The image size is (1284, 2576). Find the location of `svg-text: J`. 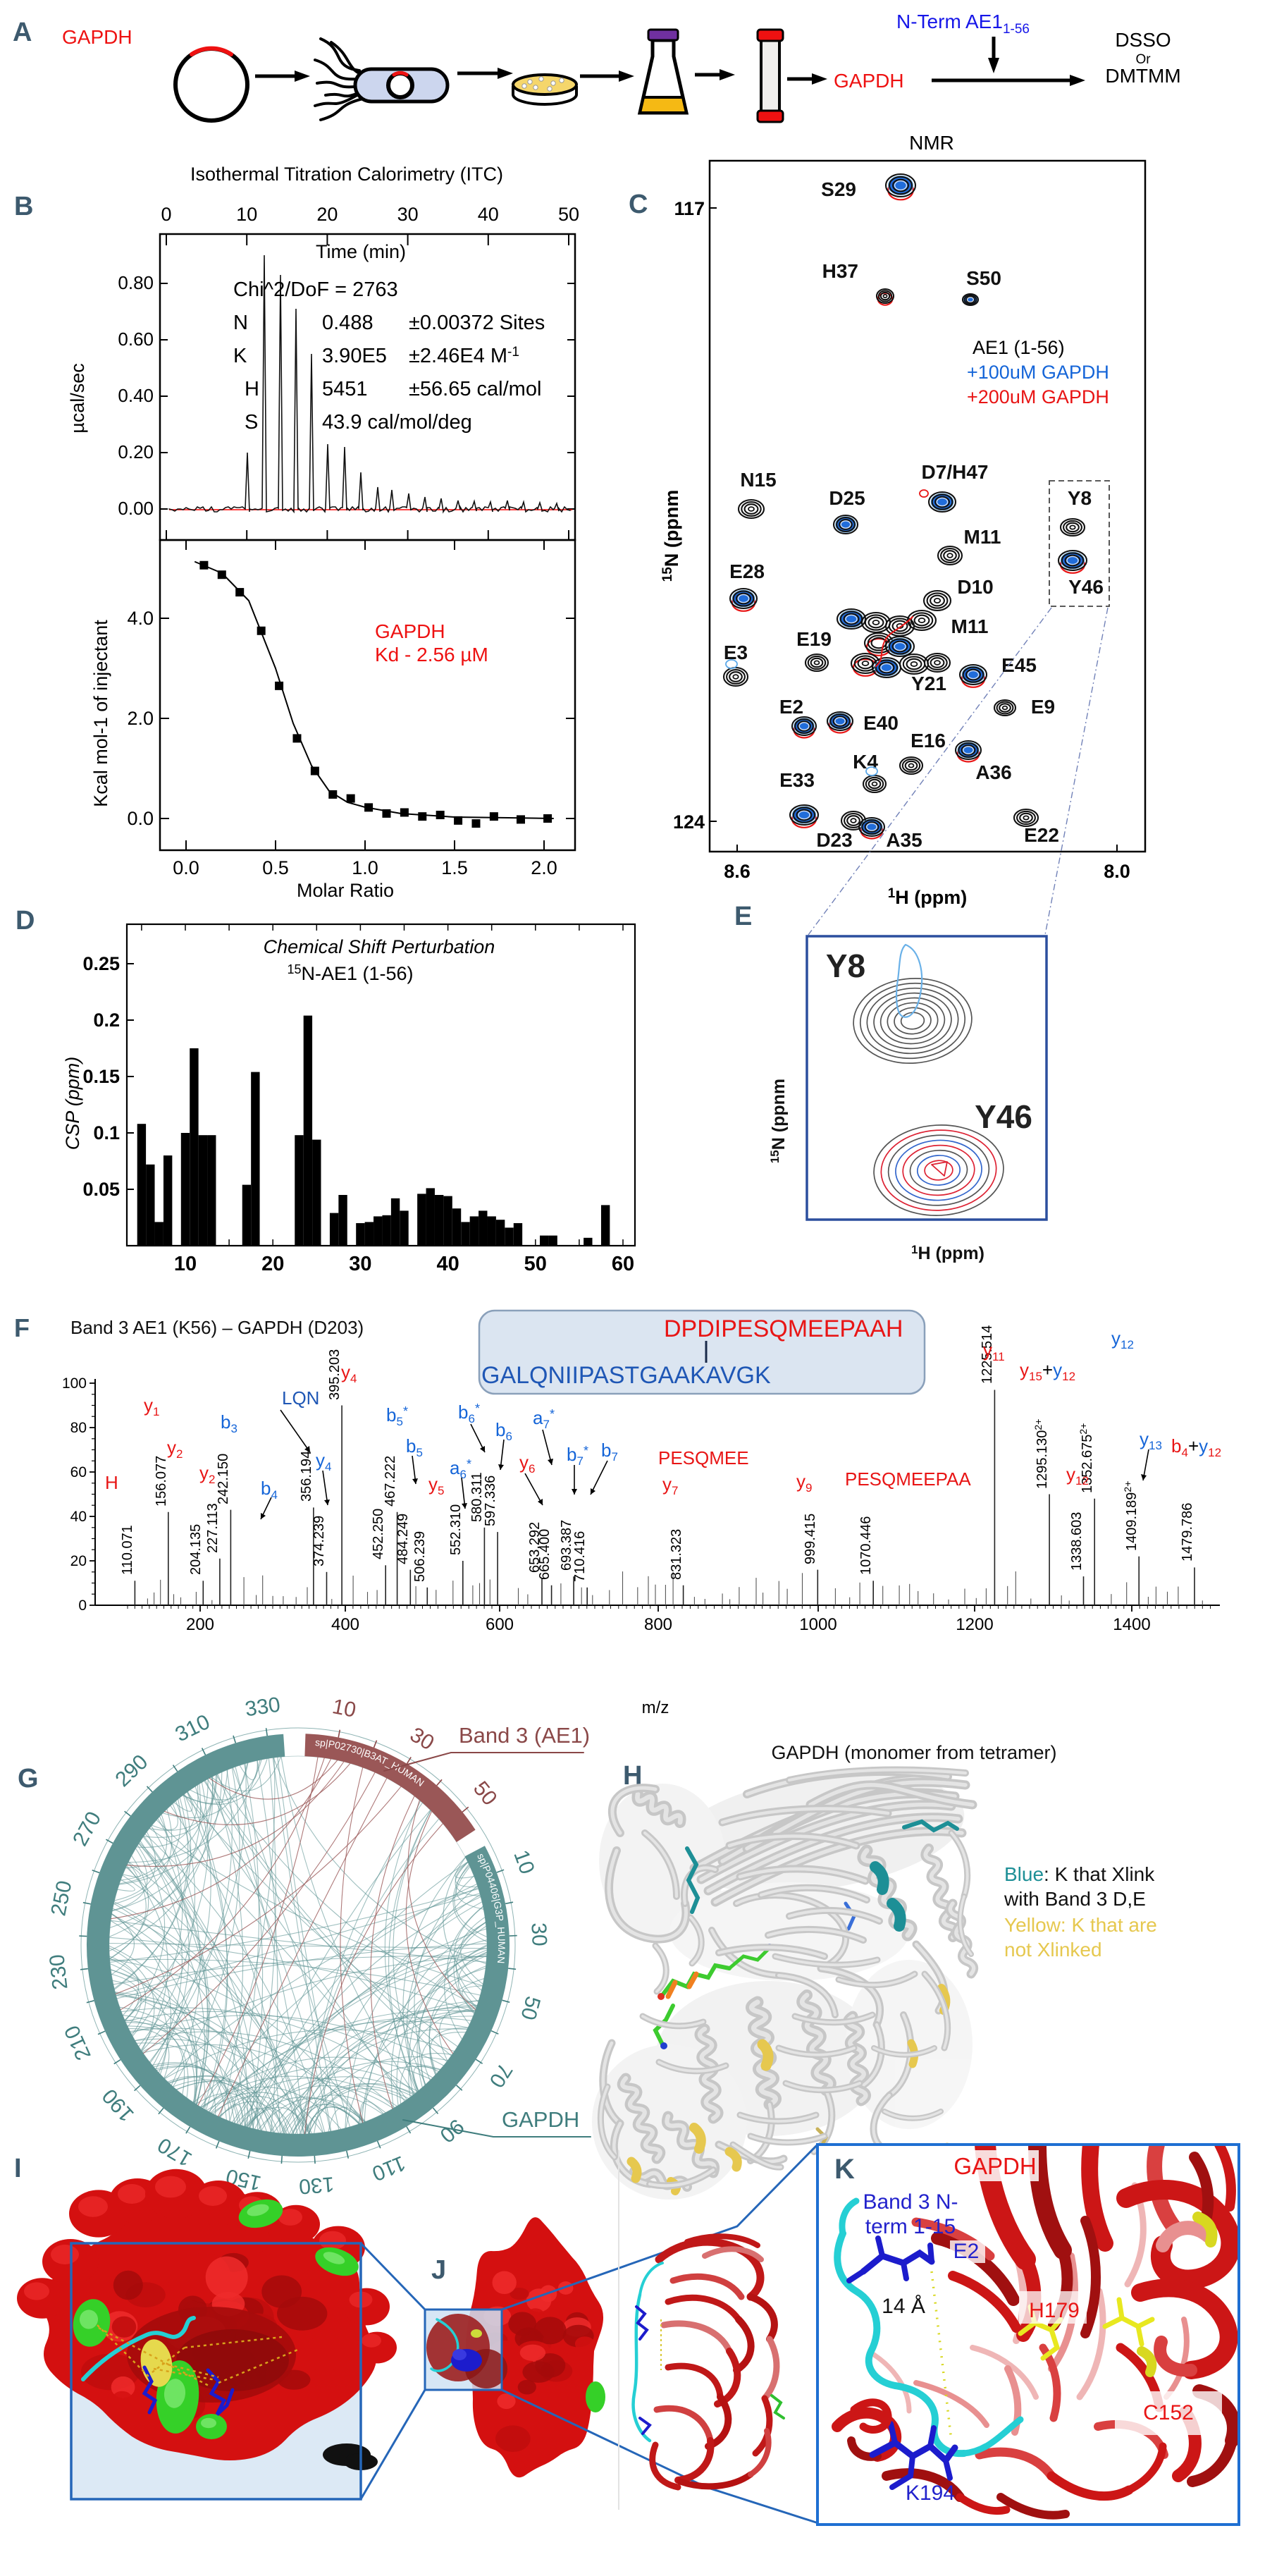

svg-text: J is located at coordinates (438, 2270).